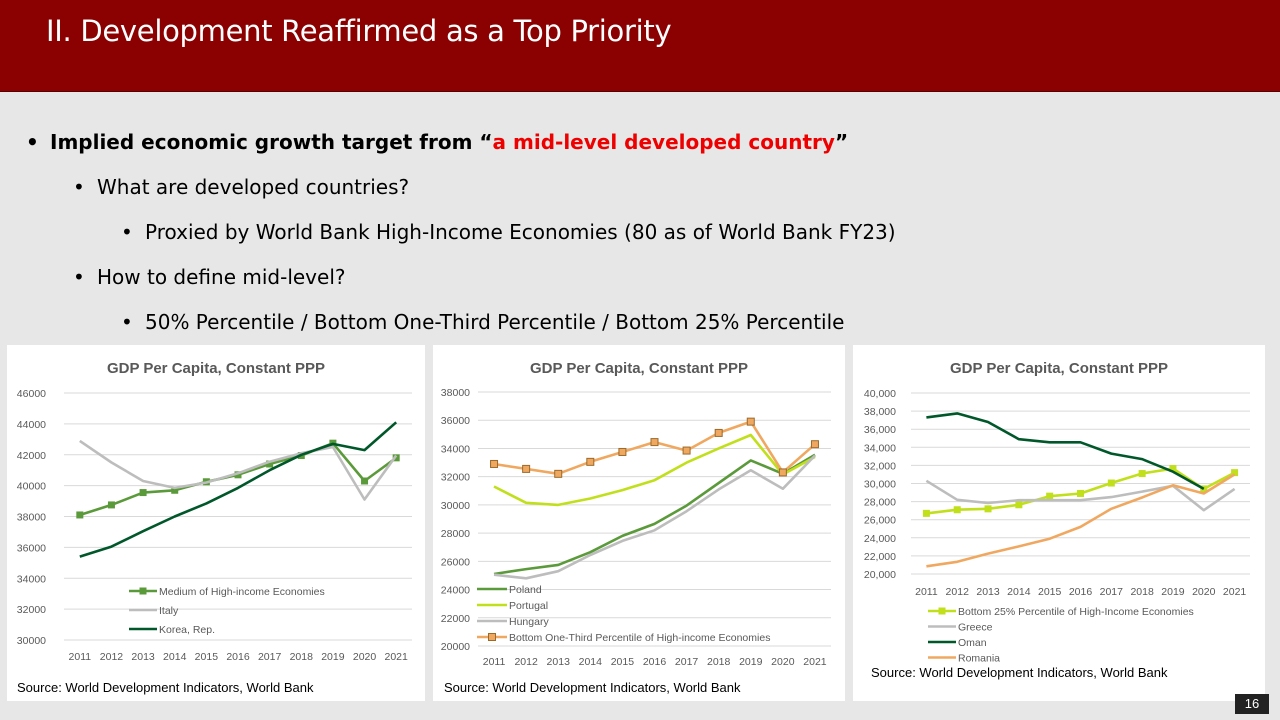 The image size is (1280, 720). What do you see at coordinates (31, 487) in the screenshot?
I see `y-tick-label: 40000` at bounding box center [31, 487].